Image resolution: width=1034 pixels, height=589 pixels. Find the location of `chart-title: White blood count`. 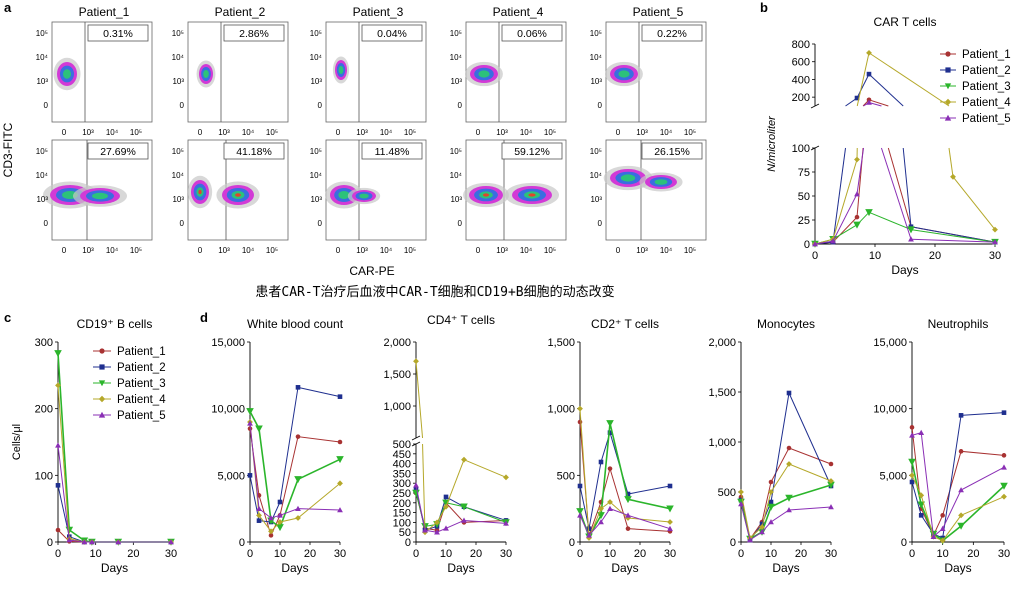

chart-title: White blood count is located at coordinates (295, 324).